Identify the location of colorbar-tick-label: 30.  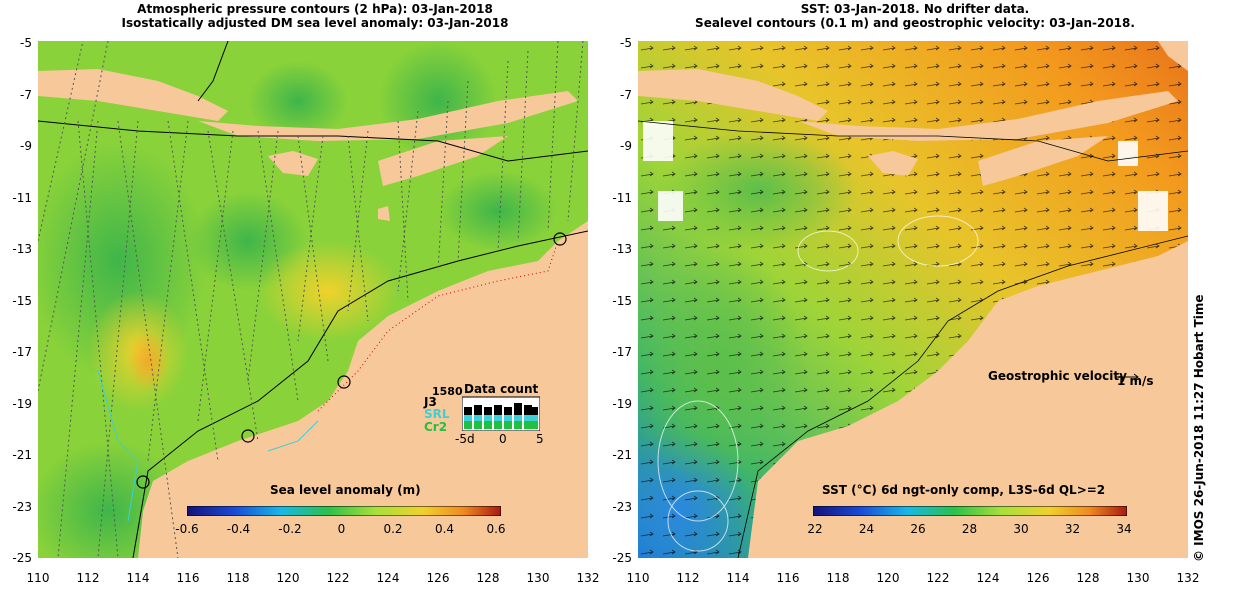
(1021, 529).